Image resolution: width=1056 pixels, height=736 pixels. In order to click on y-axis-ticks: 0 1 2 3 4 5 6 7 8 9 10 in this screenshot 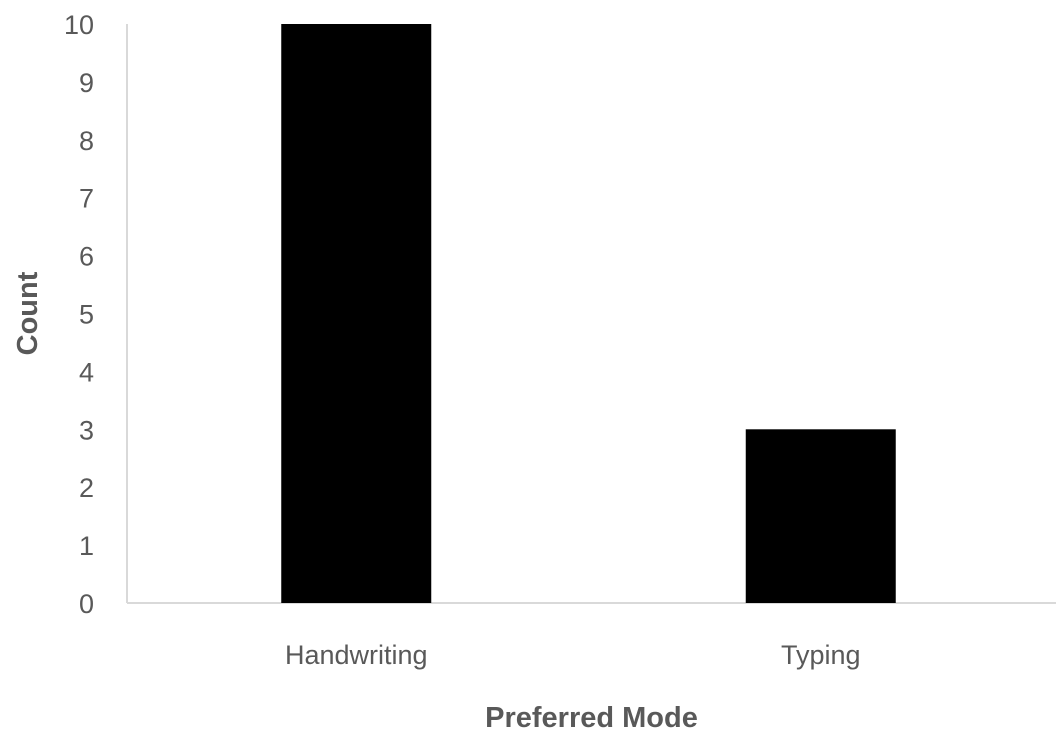, I will do `click(79, 314)`.